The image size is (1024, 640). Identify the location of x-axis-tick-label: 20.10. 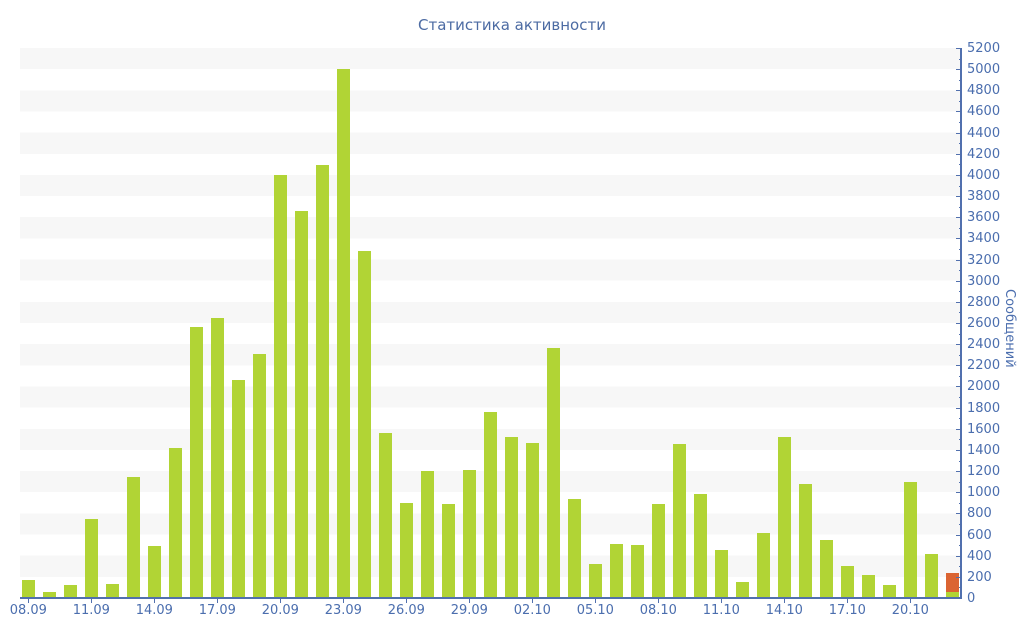
(910, 610).